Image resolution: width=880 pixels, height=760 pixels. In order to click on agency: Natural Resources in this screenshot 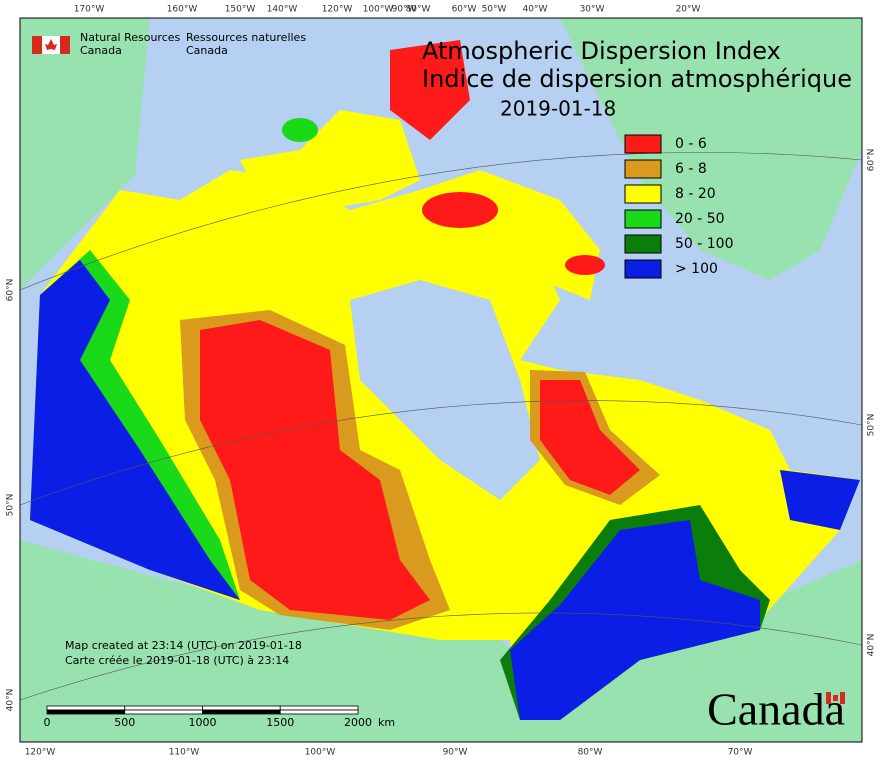, I will do `click(130, 37)`.